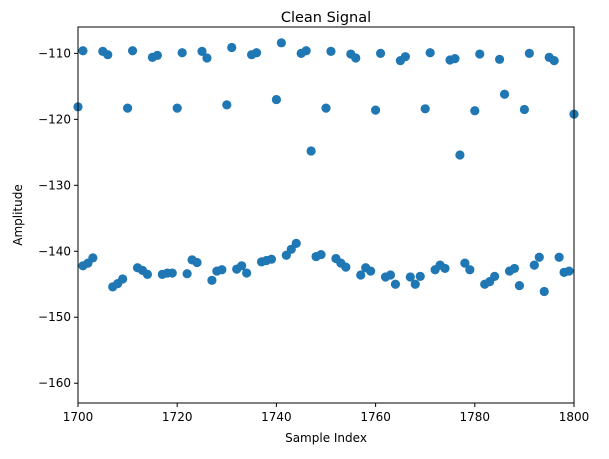  What do you see at coordinates (326, 438) in the screenshot?
I see `x-axis-label: Sample Index` at bounding box center [326, 438].